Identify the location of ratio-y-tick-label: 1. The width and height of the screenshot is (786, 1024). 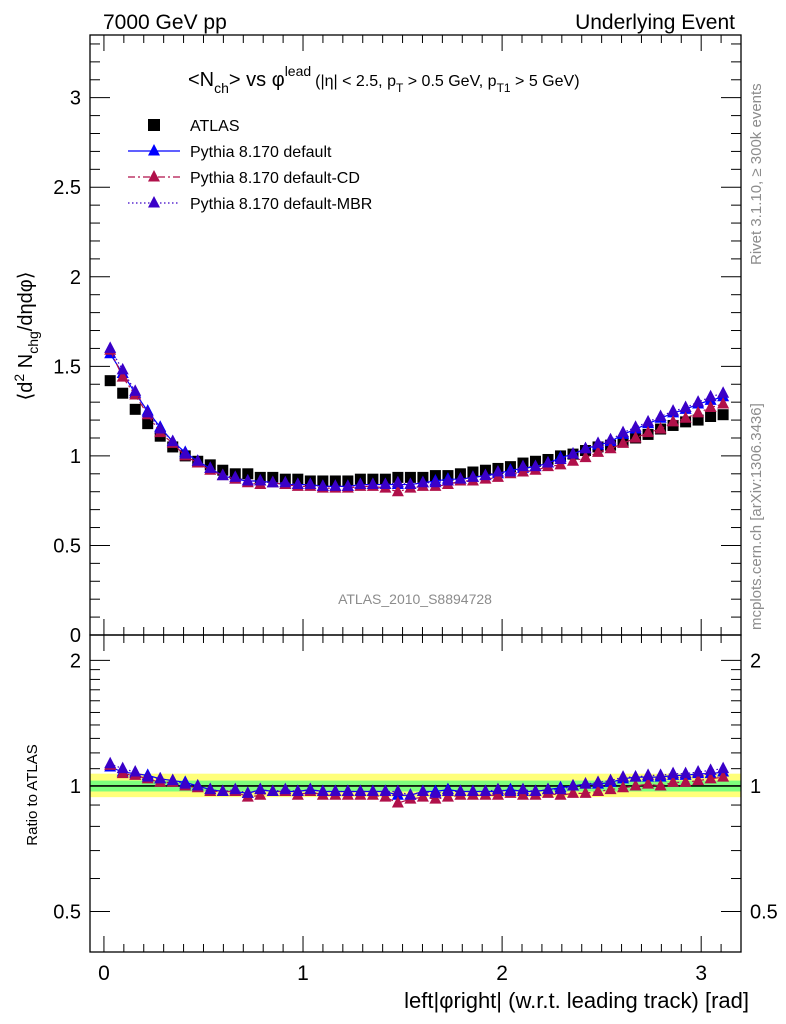
(75, 787).